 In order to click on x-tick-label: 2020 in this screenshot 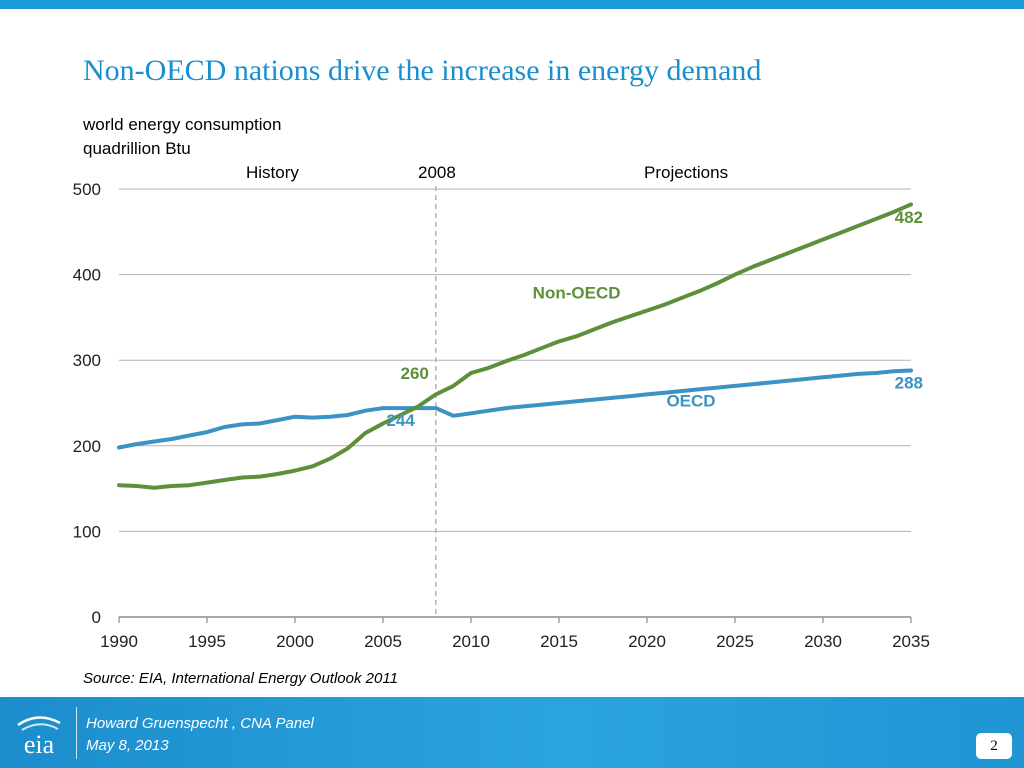, I will do `click(647, 641)`.